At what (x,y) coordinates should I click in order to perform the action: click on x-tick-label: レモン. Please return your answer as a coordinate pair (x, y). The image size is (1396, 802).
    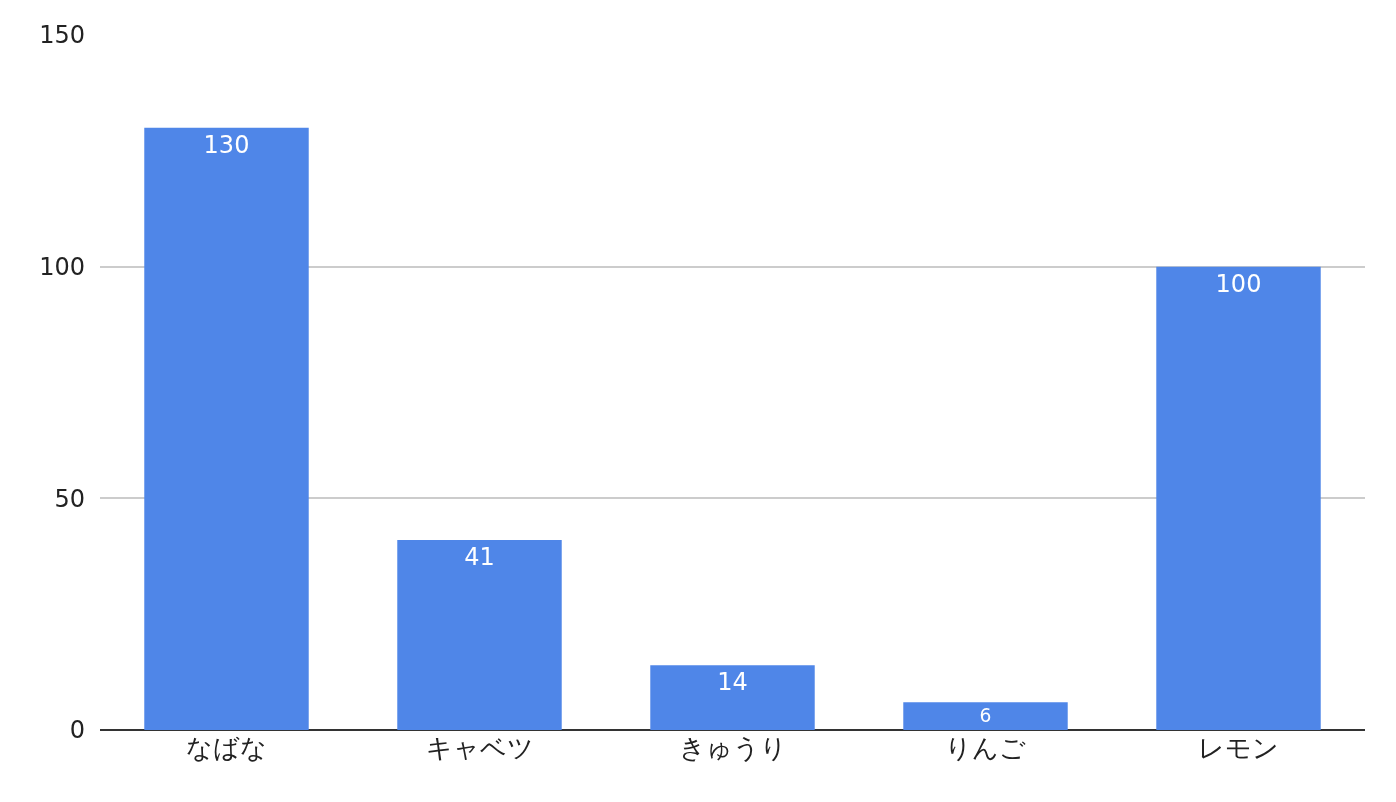
    Looking at the image, I should click on (1238, 748).